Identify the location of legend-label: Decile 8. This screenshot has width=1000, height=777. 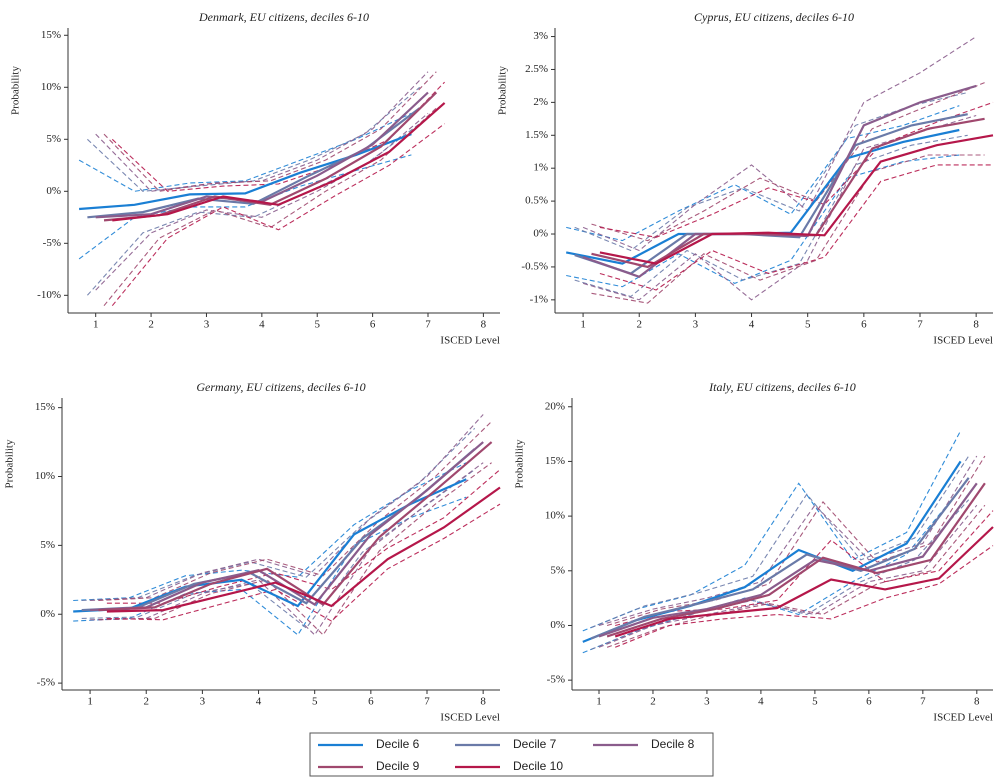
(673, 744).